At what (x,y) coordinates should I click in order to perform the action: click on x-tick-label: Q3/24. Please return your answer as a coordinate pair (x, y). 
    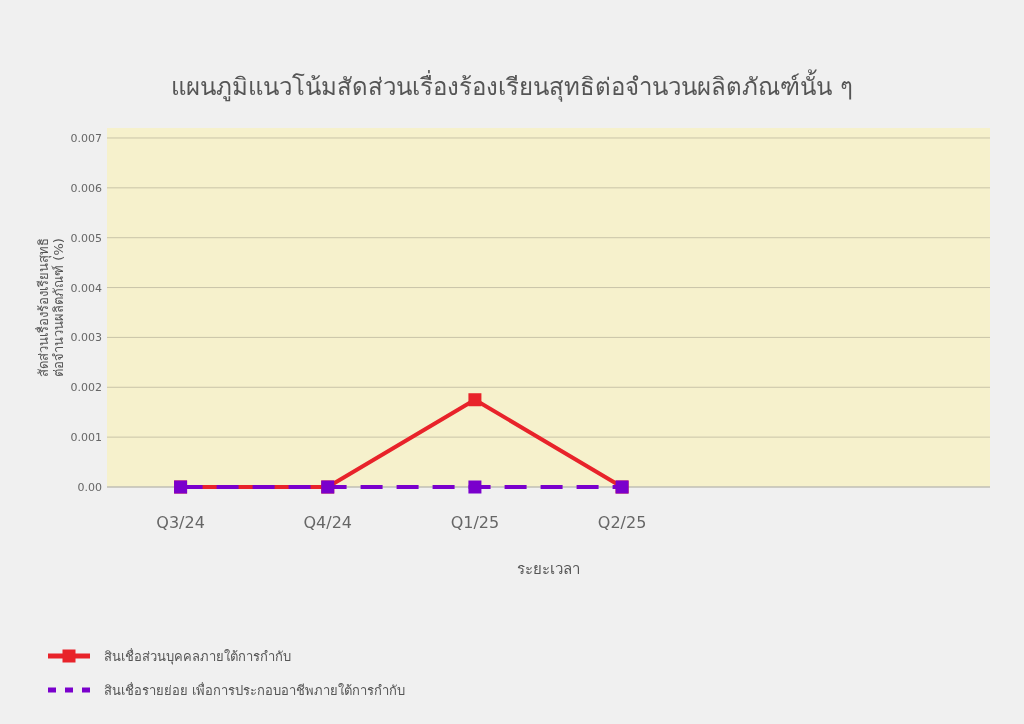
    Looking at the image, I should click on (180, 522).